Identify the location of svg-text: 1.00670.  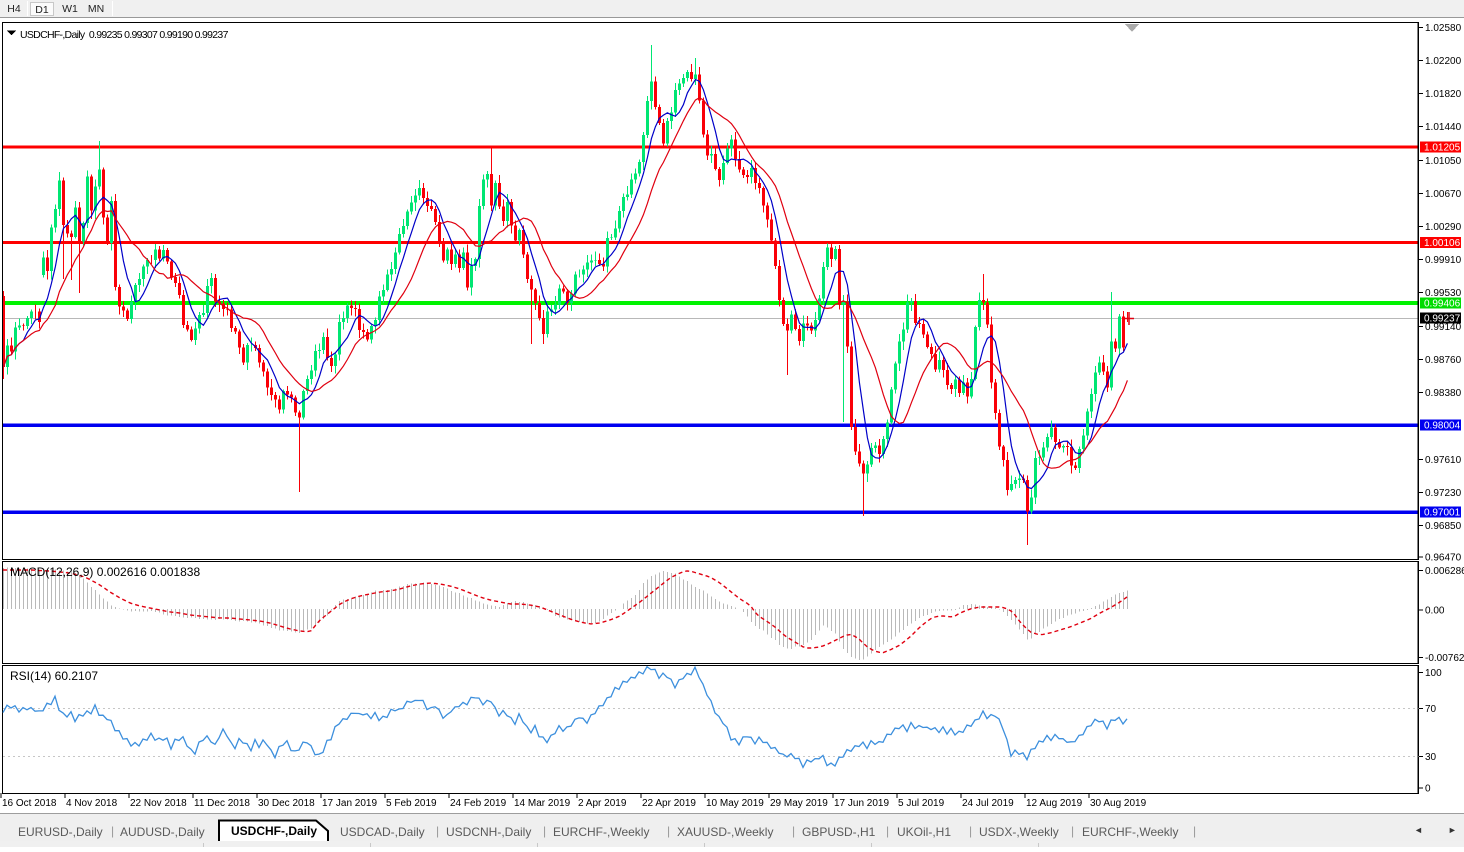
(1443, 194).